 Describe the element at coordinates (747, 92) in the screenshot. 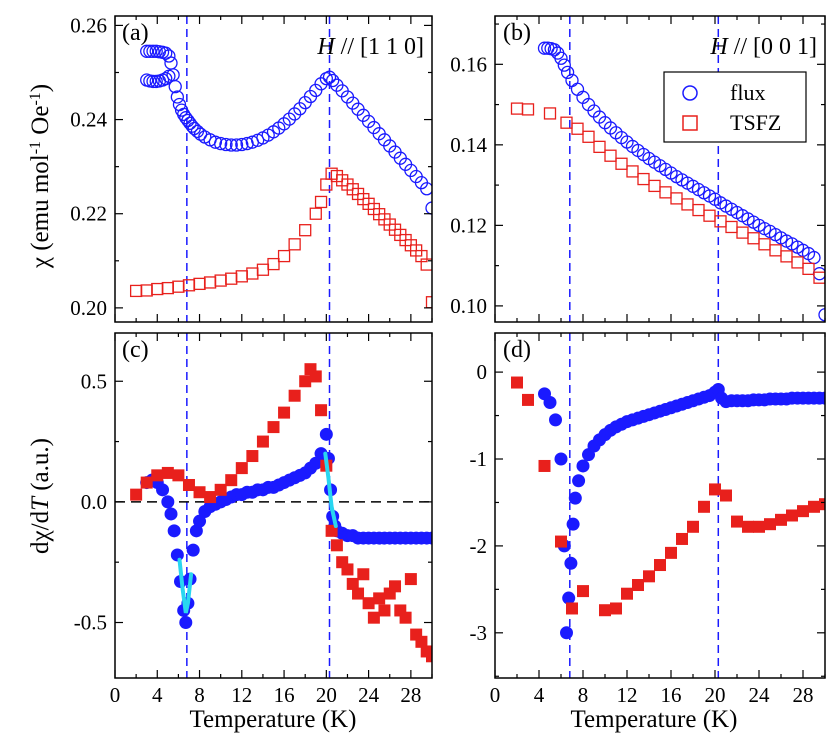

I see `legend-label-flux: flux` at that location.